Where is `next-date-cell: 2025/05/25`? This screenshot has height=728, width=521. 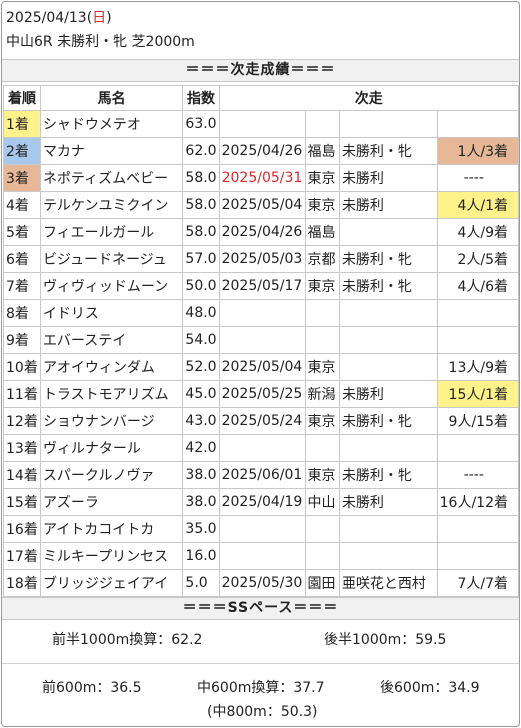 next-date-cell: 2025/05/25 is located at coordinates (262, 394).